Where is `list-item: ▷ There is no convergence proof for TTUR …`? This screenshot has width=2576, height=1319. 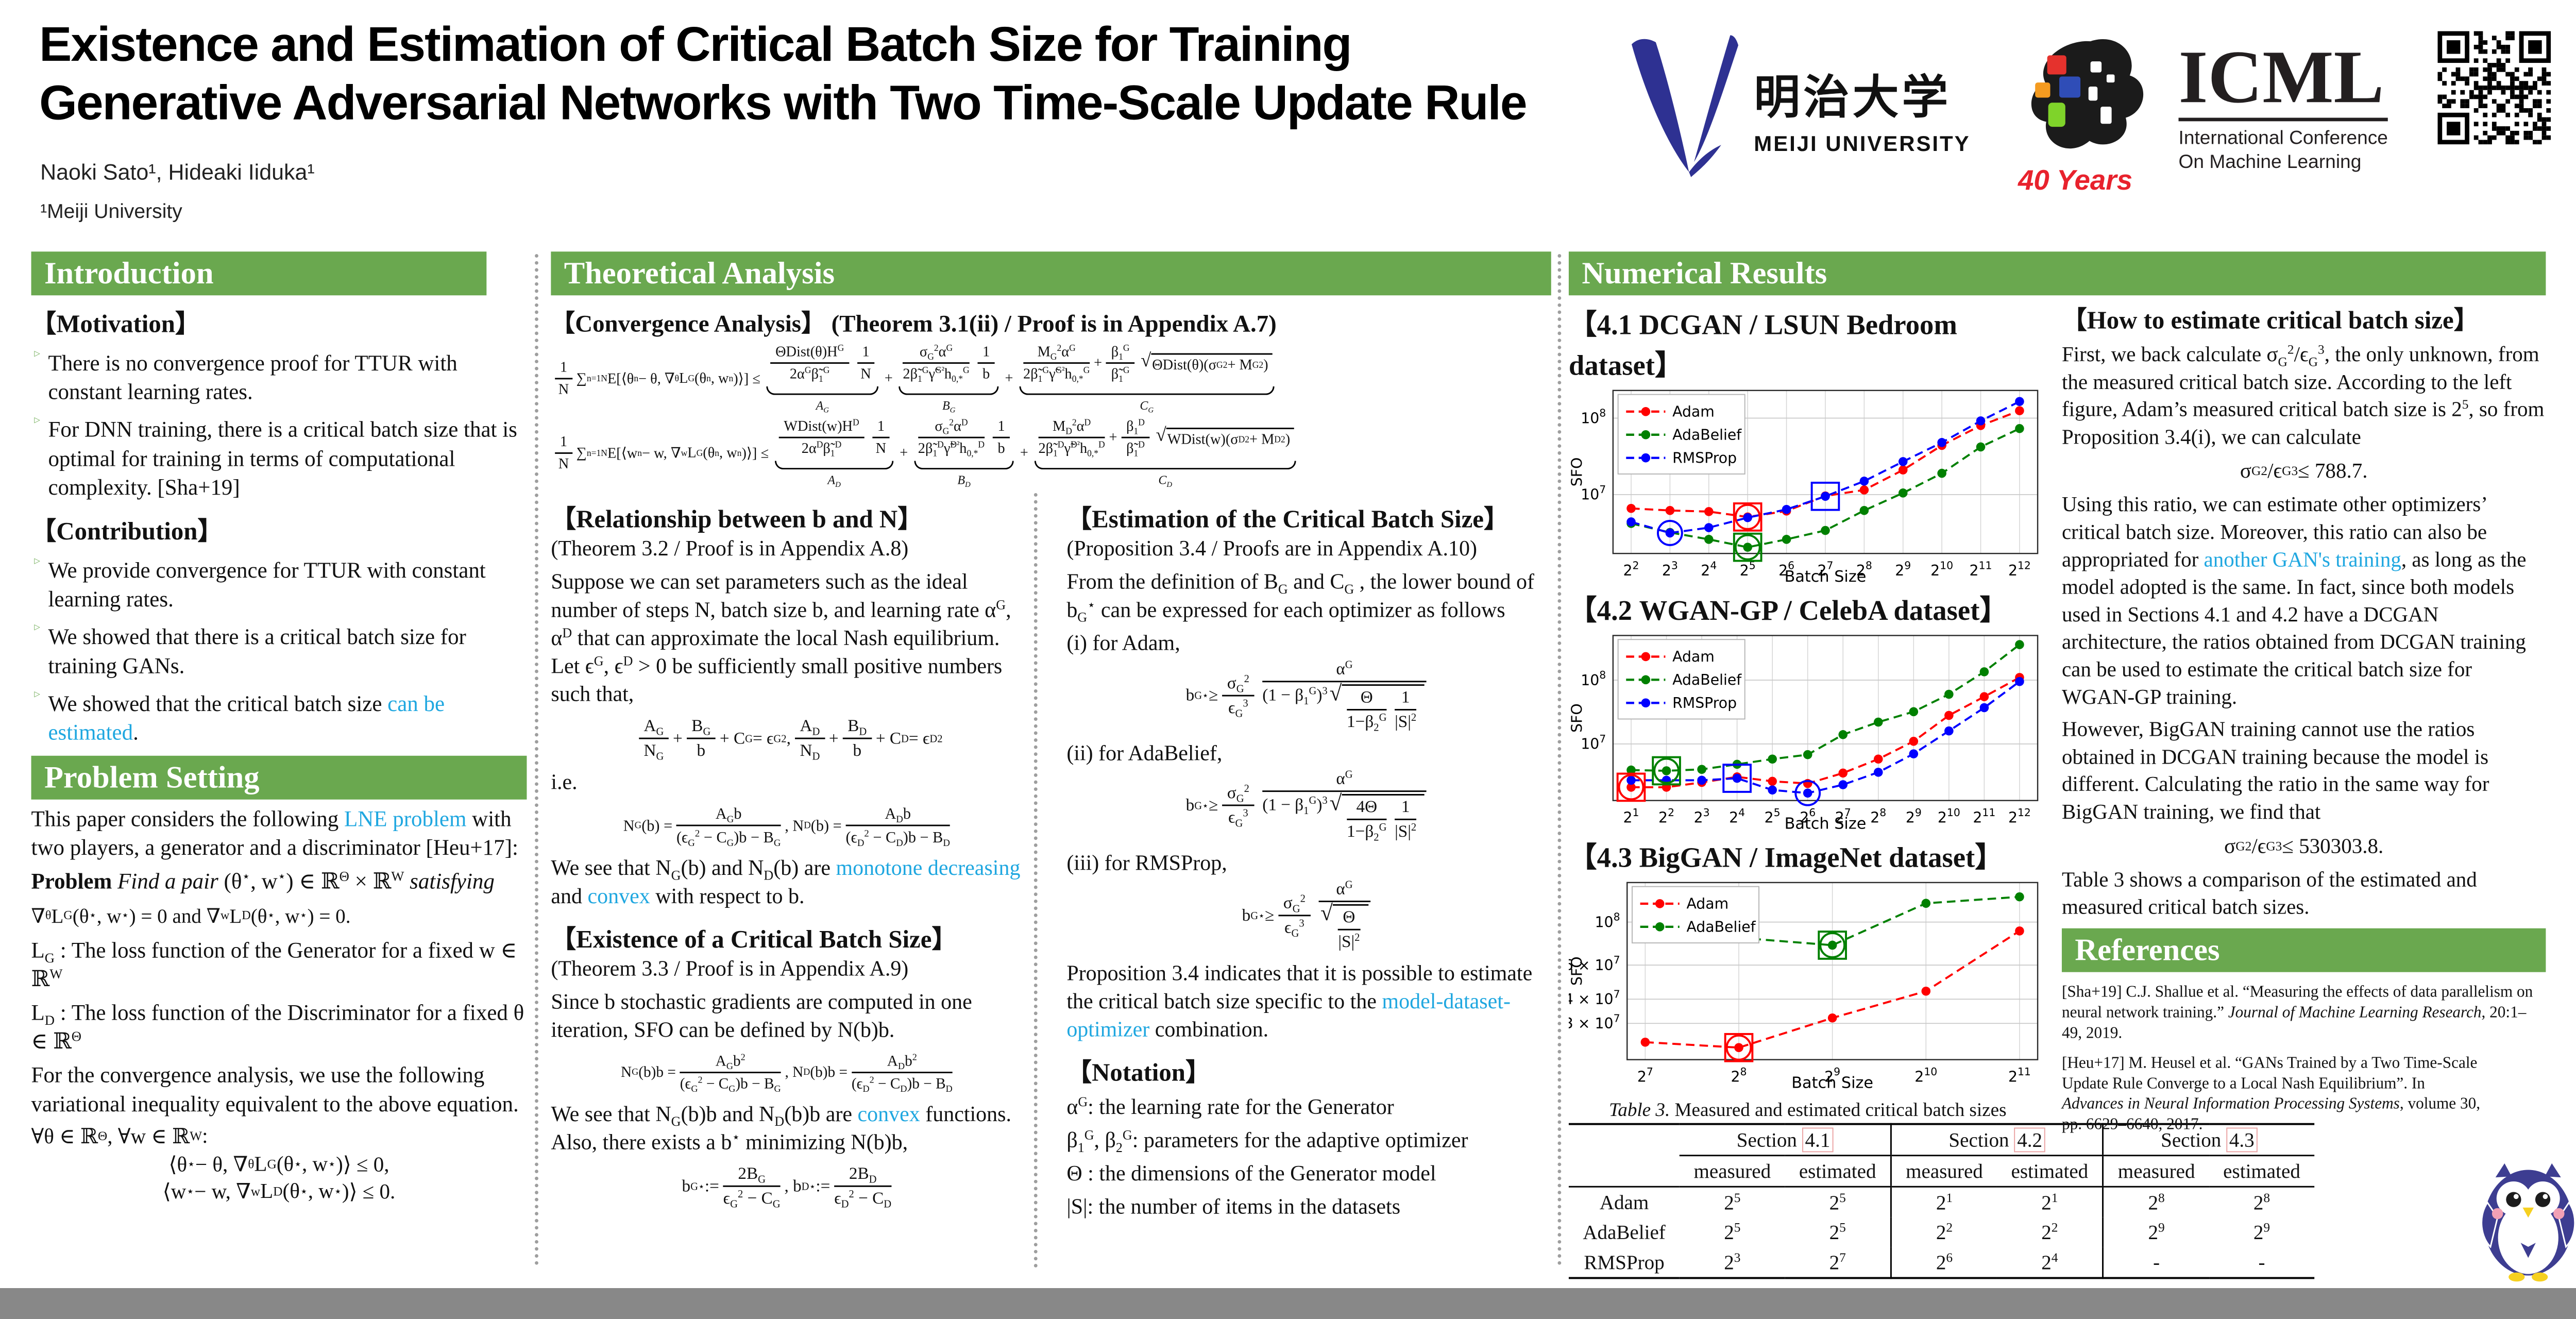
list-item: ▷ There is no convergence proof for TTUR … is located at coordinates (245, 376).